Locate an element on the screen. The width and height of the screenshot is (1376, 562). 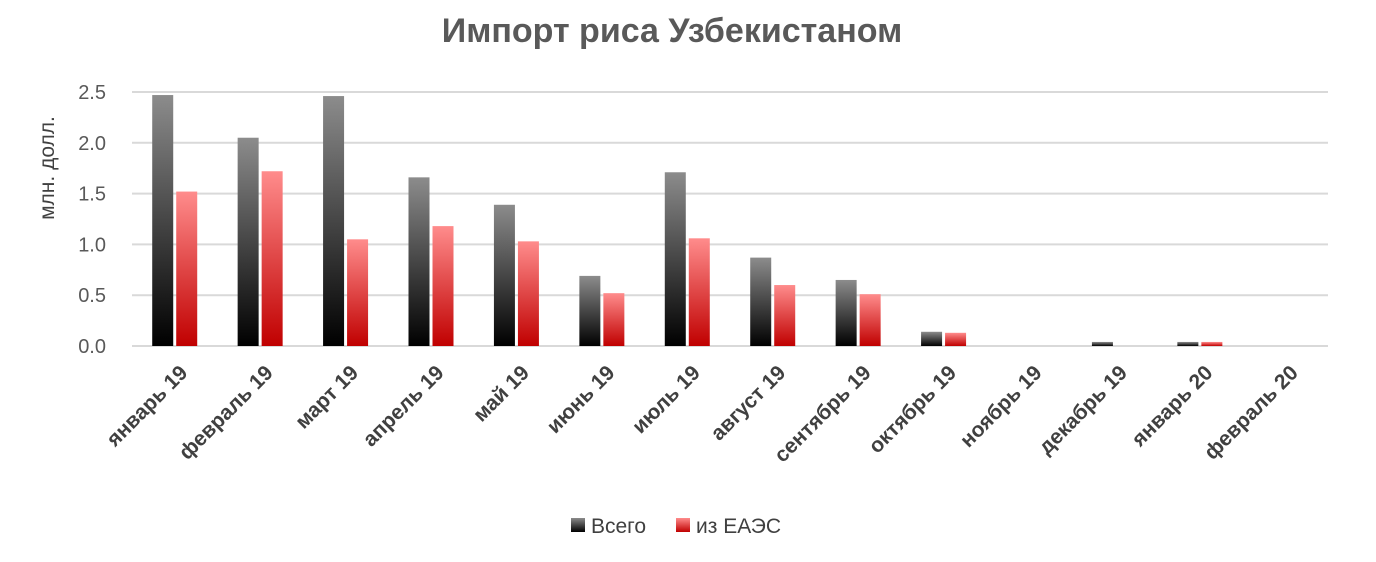
x-tick-label: май 19 is located at coordinates (501, 393).